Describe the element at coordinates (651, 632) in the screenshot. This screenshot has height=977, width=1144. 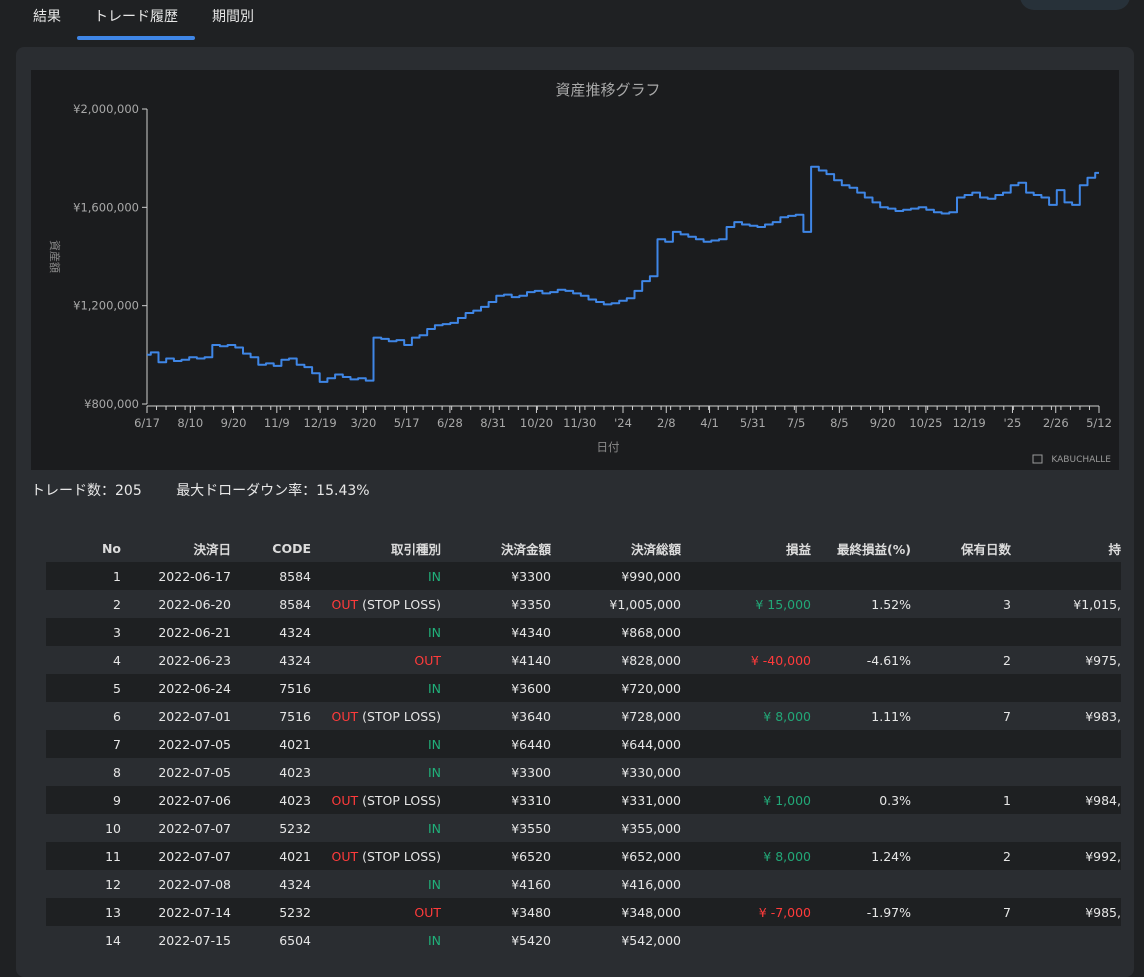
I see `cell-total-value: ¥868,000` at that location.